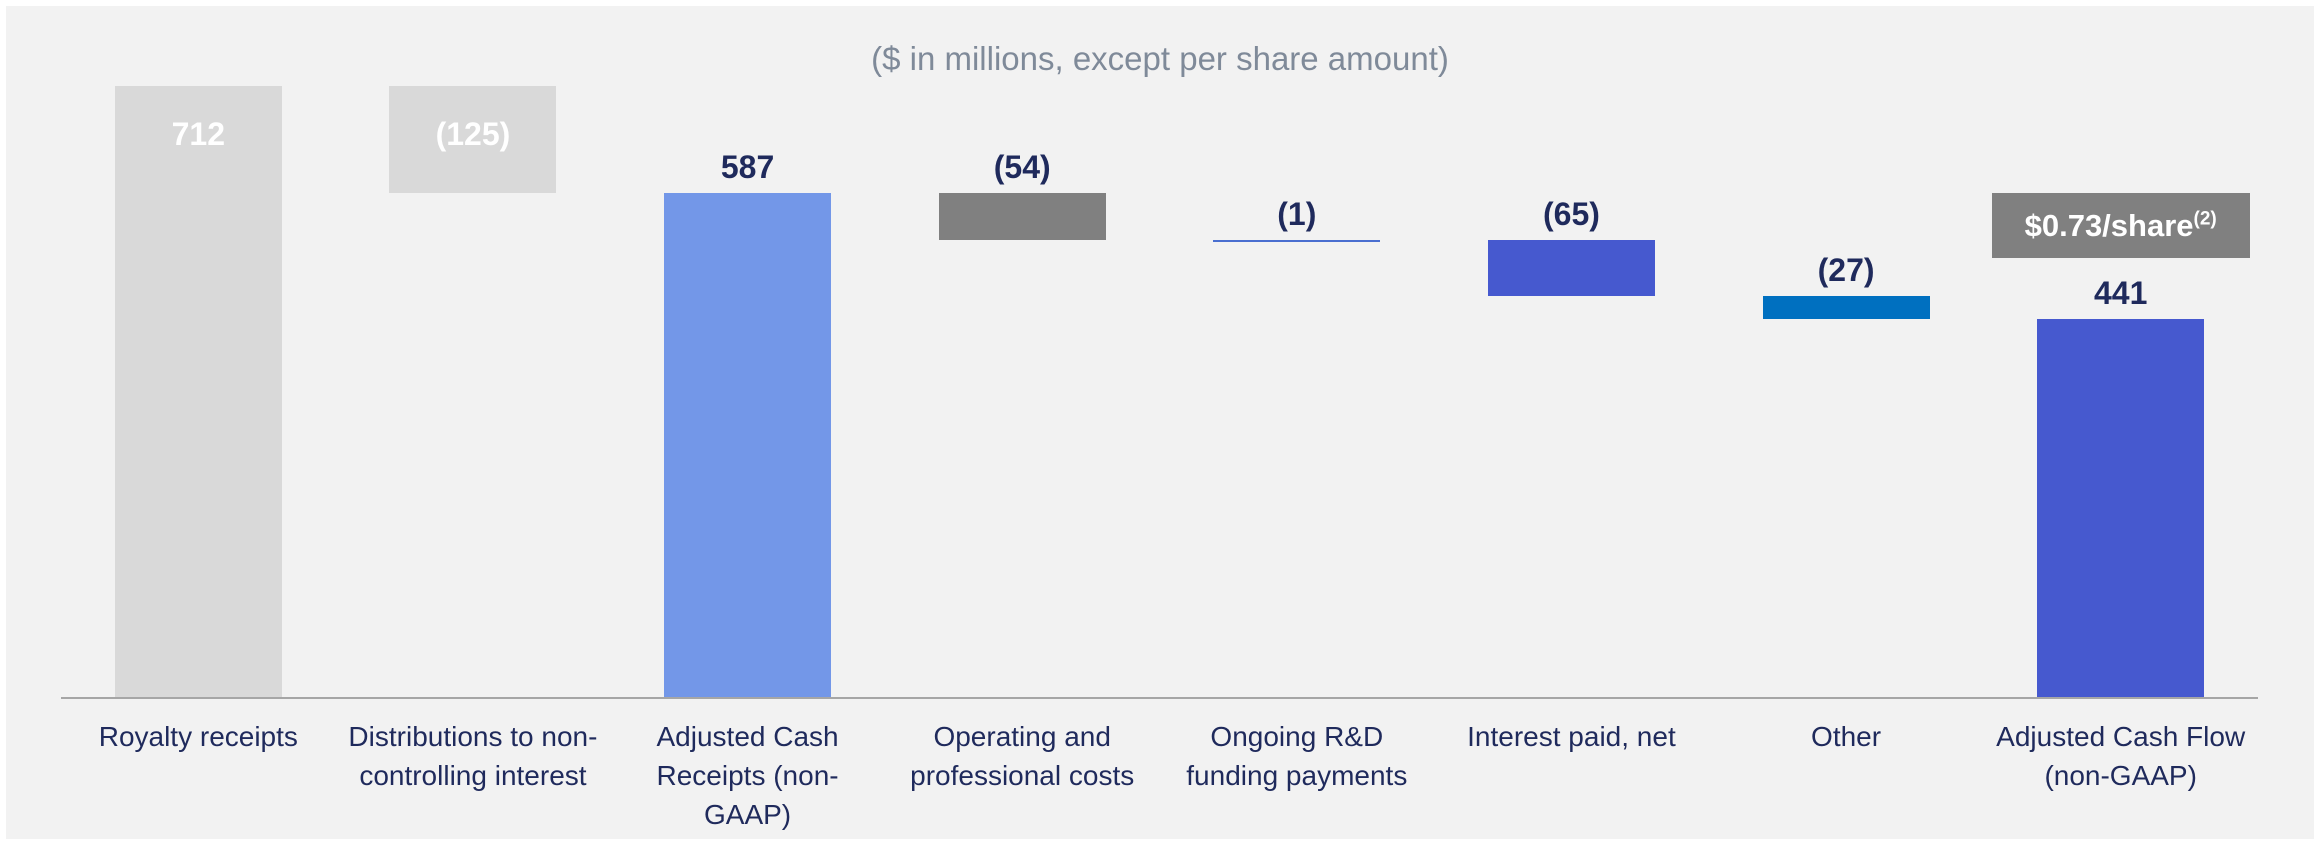  Describe the element at coordinates (1846, 270) in the screenshot. I see `value-label: (27)` at that location.